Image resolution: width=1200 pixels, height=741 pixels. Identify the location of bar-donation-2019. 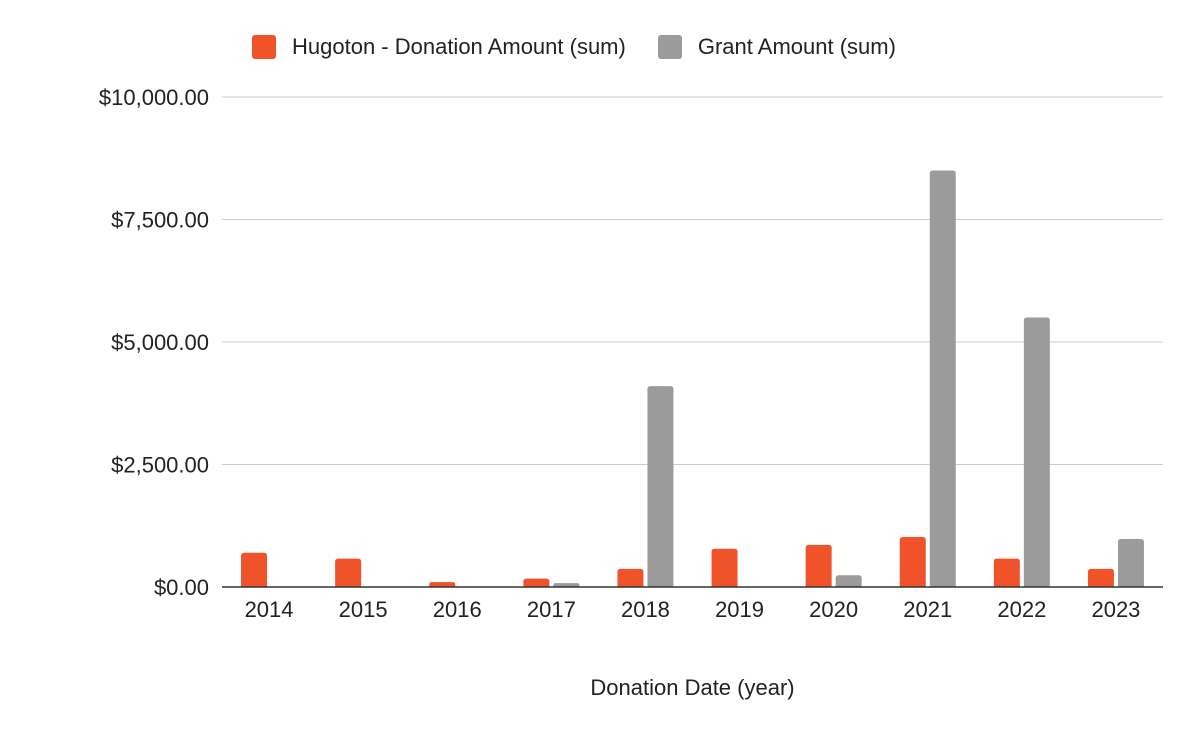
(724, 567).